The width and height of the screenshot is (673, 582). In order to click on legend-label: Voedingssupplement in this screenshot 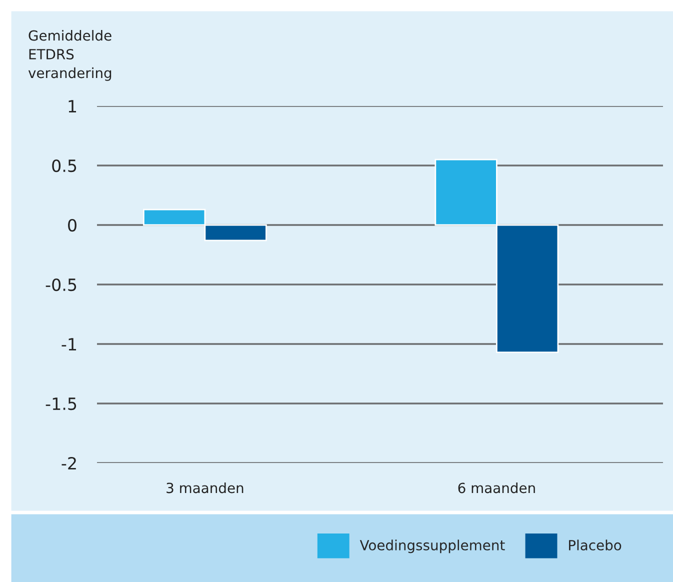, I will do `click(432, 547)`.